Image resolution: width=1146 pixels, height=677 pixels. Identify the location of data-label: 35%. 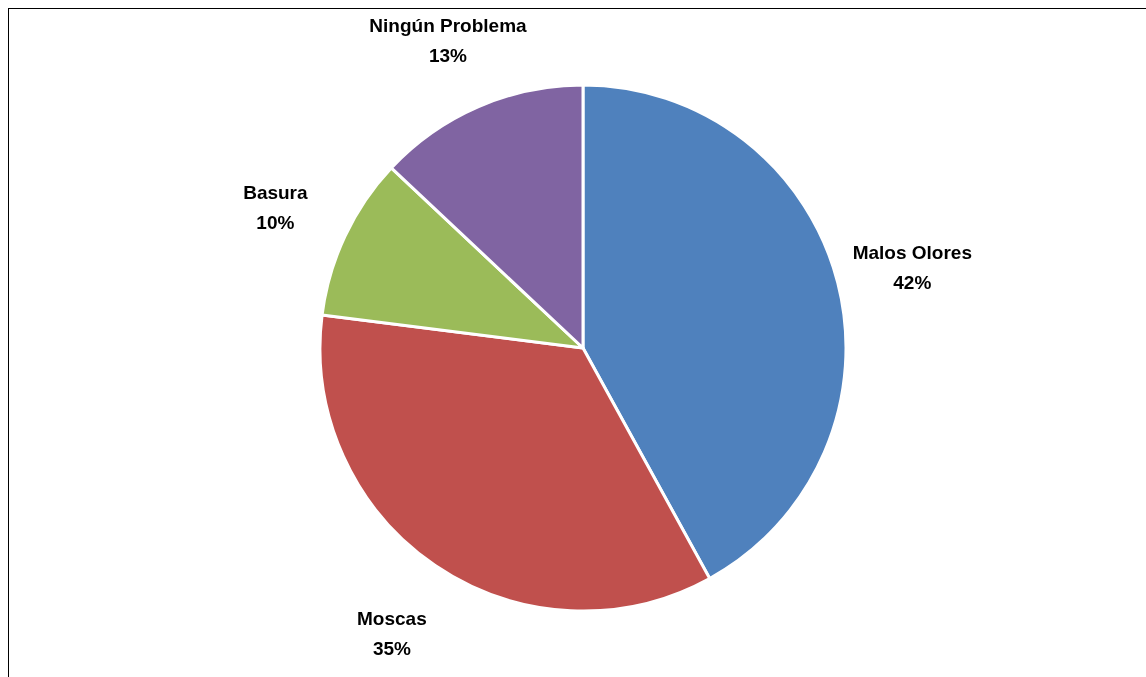
(392, 649).